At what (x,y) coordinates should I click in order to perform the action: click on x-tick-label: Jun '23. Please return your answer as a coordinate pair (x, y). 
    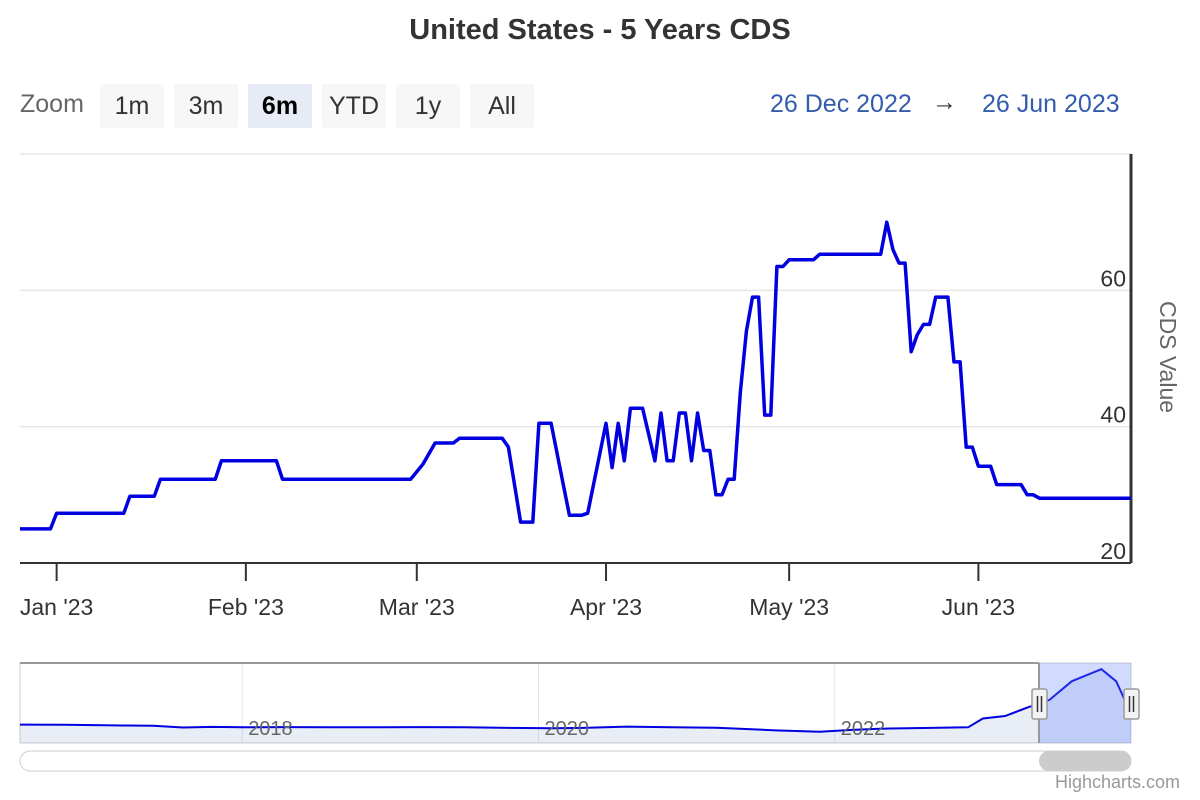
    Looking at the image, I should click on (978, 607).